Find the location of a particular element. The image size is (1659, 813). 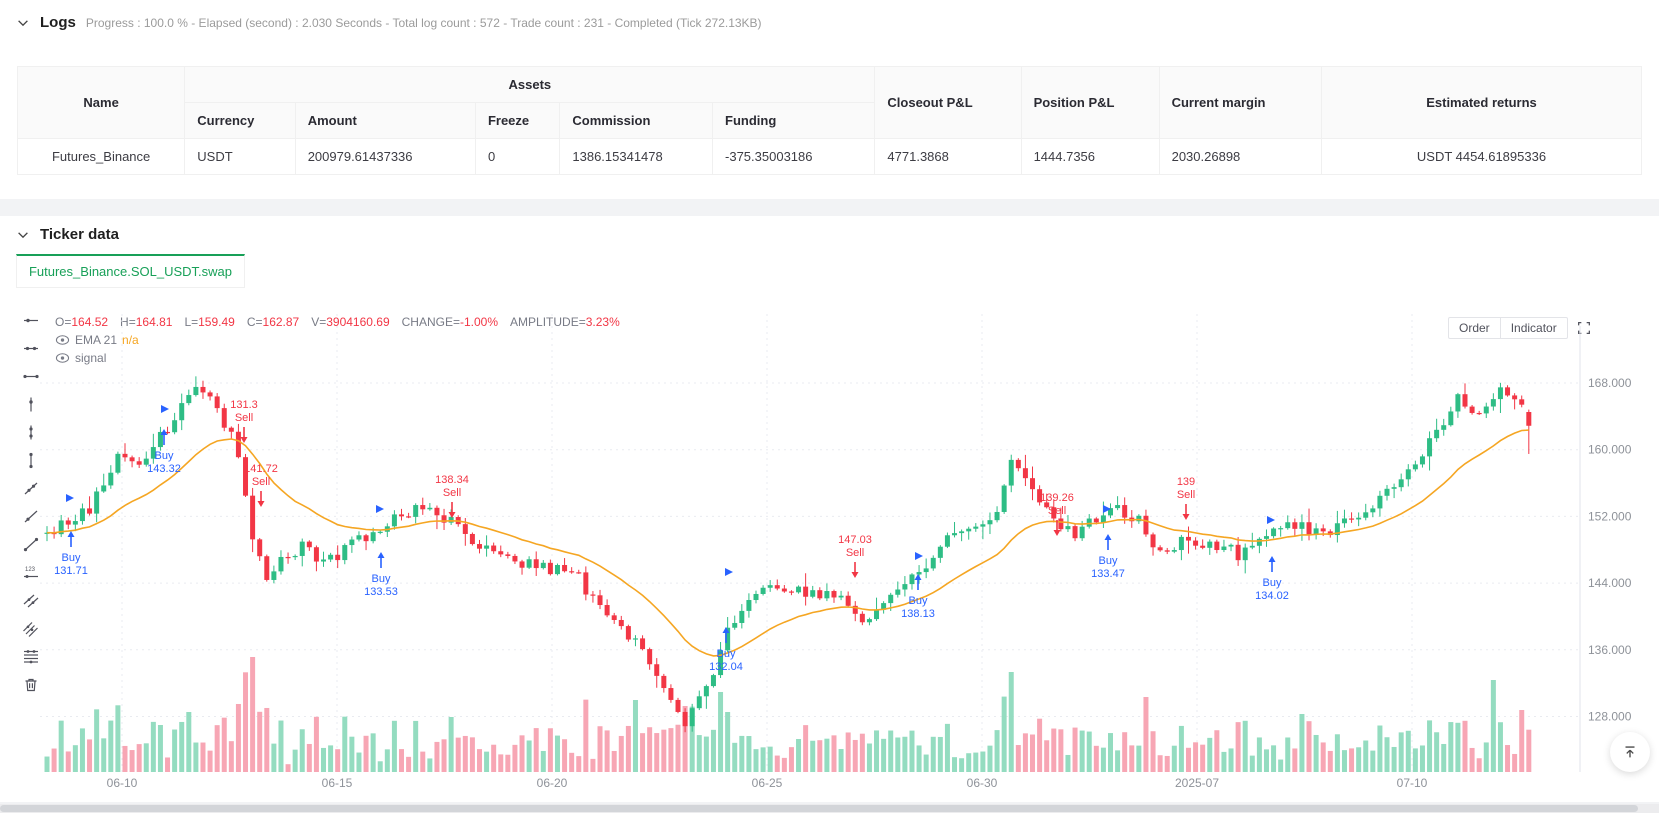

vertical-segment-tool is located at coordinates (31, 460).